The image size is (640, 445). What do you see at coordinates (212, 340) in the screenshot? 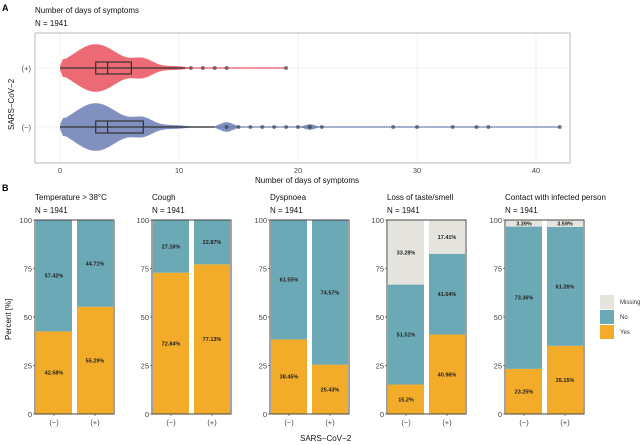
I see `data-label: 77.13%` at bounding box center [212, 340].